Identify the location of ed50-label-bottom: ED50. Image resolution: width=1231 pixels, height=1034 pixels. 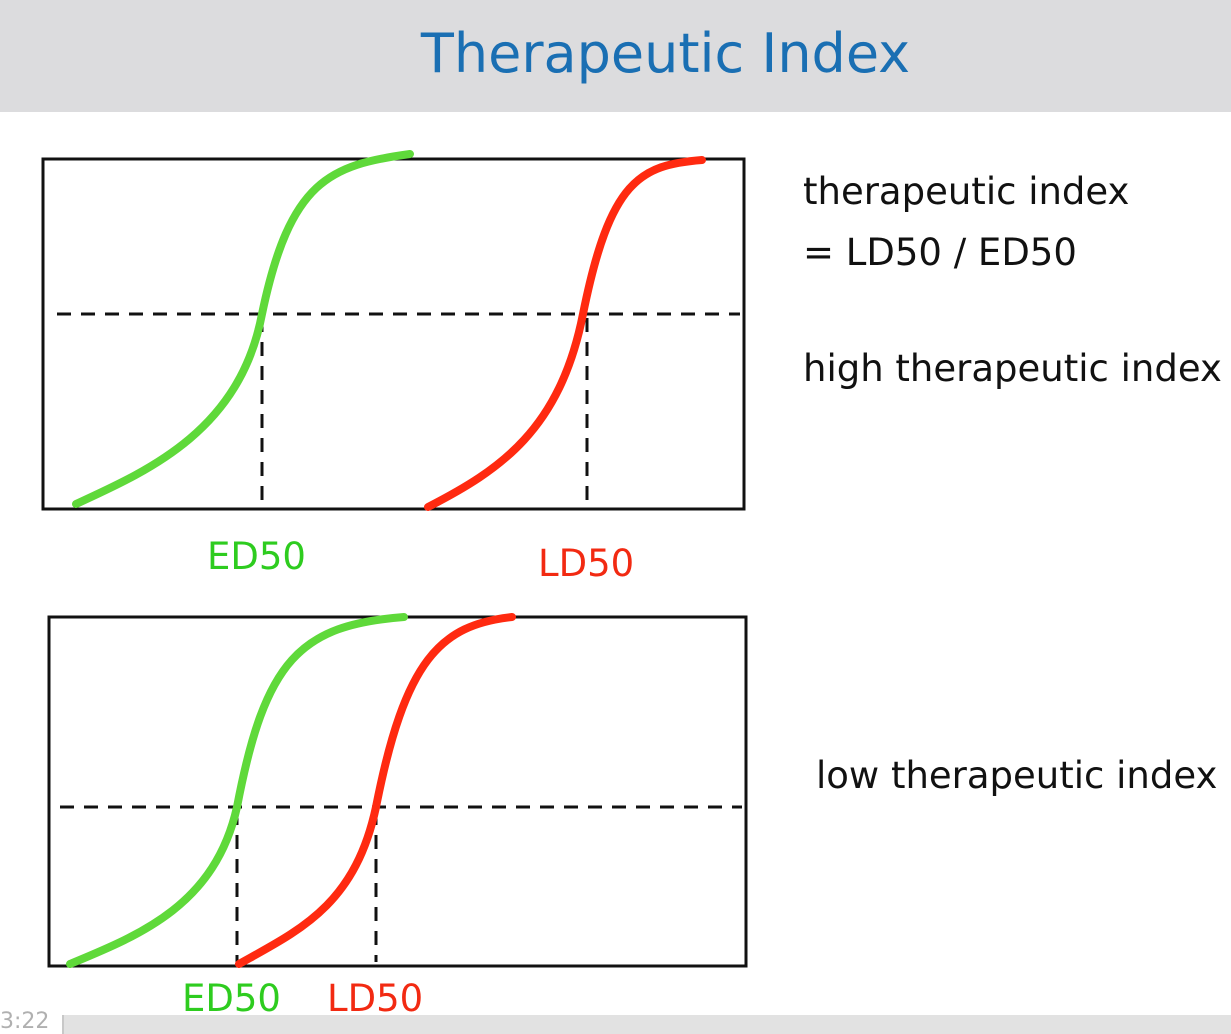
(231, 998).